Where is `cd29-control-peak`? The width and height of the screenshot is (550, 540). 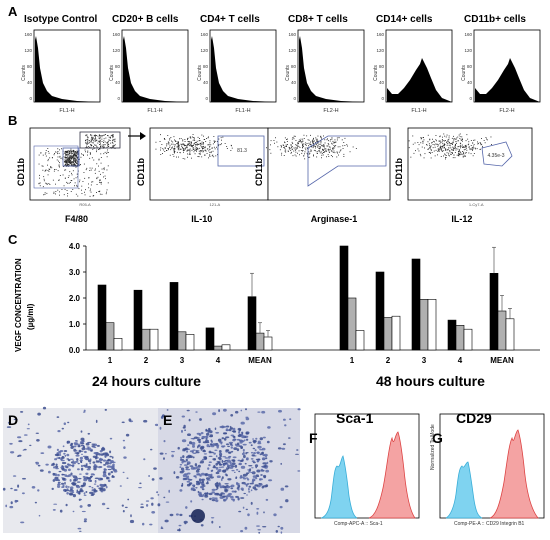 cd29-control-peak is located at coordinates (464, 490).